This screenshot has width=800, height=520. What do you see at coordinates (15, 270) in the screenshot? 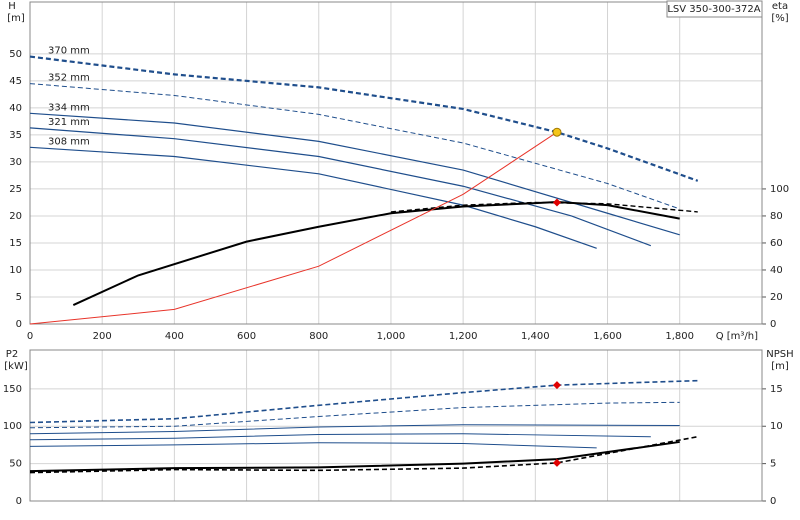
I see `y-tick-label: 10` at bounding box center [15, 270].